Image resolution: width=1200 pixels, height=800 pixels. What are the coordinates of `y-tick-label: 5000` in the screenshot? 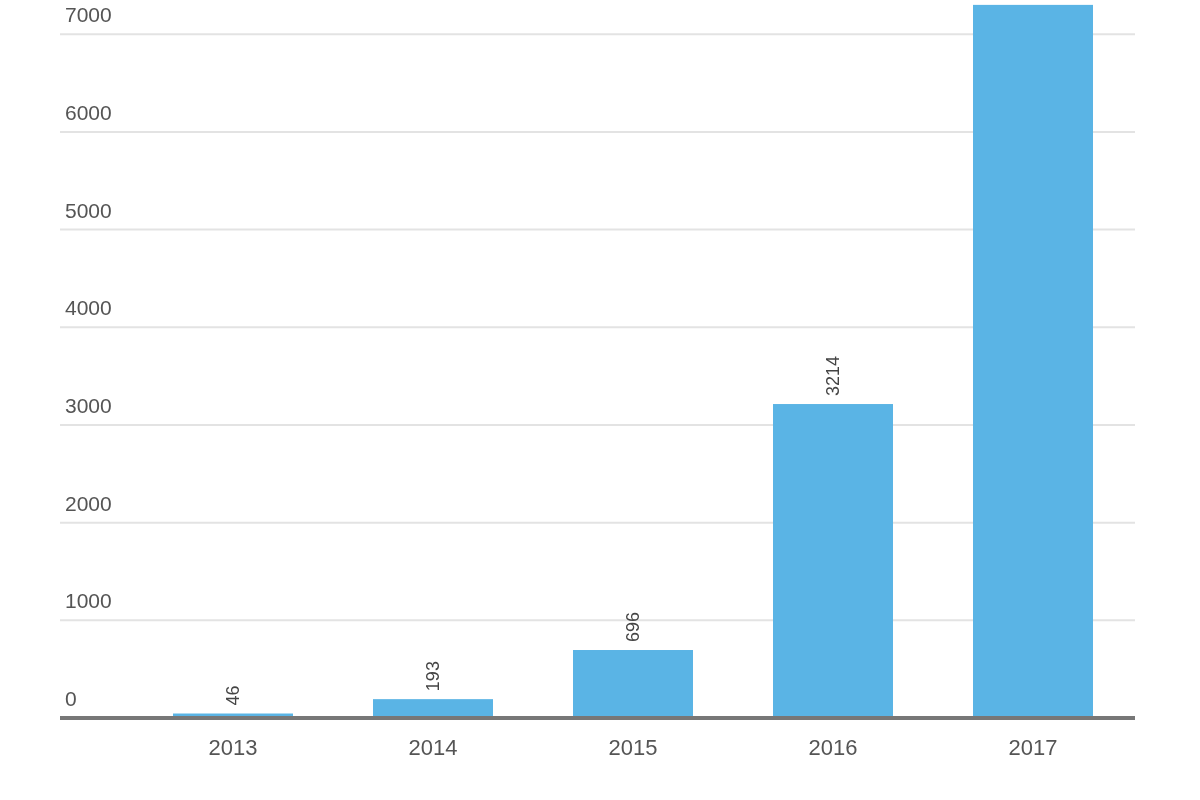 It's located at (88, 210).